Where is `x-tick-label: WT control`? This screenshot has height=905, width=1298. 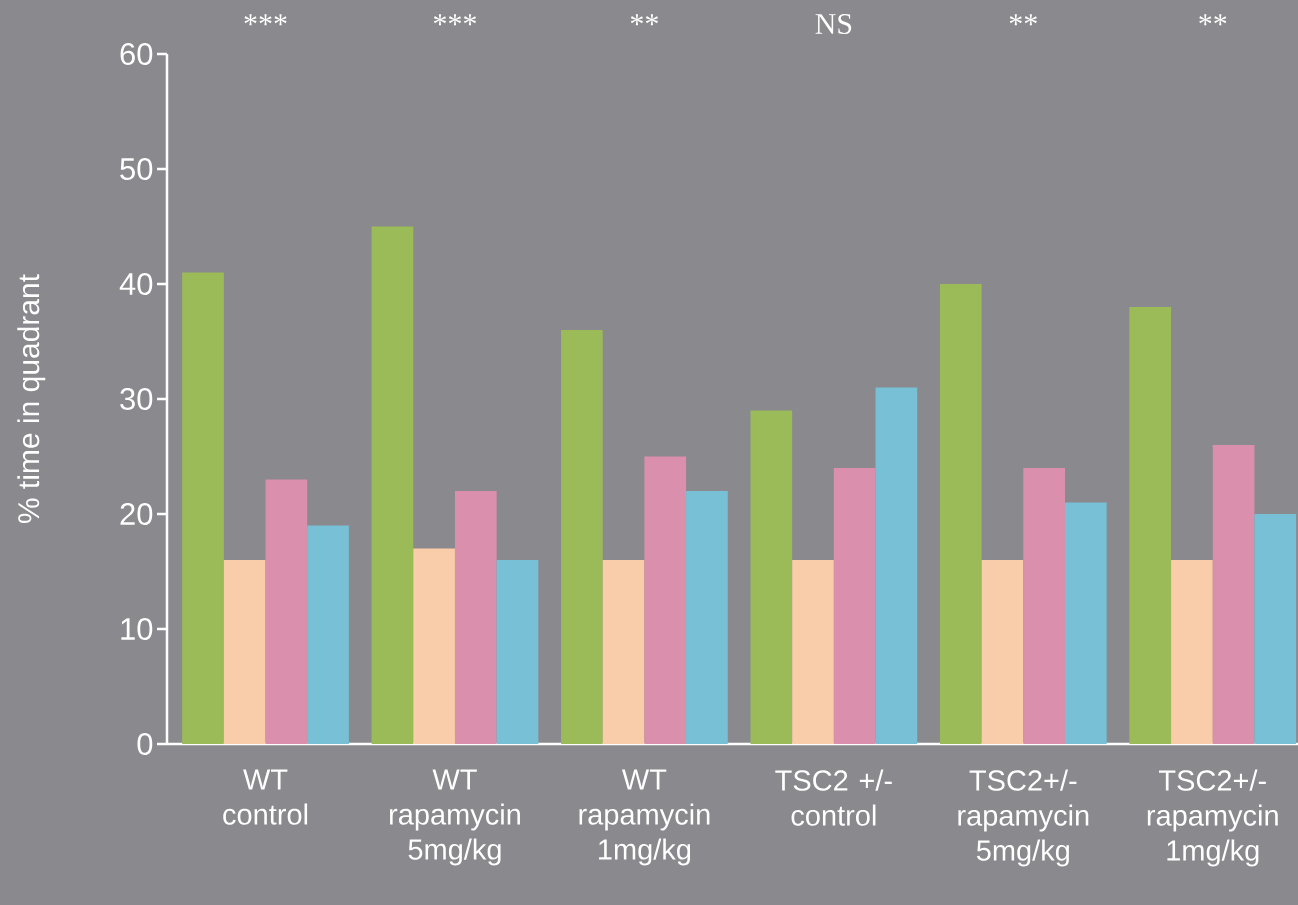
x-tick-label: WT control is located at coordinates (265, 797).